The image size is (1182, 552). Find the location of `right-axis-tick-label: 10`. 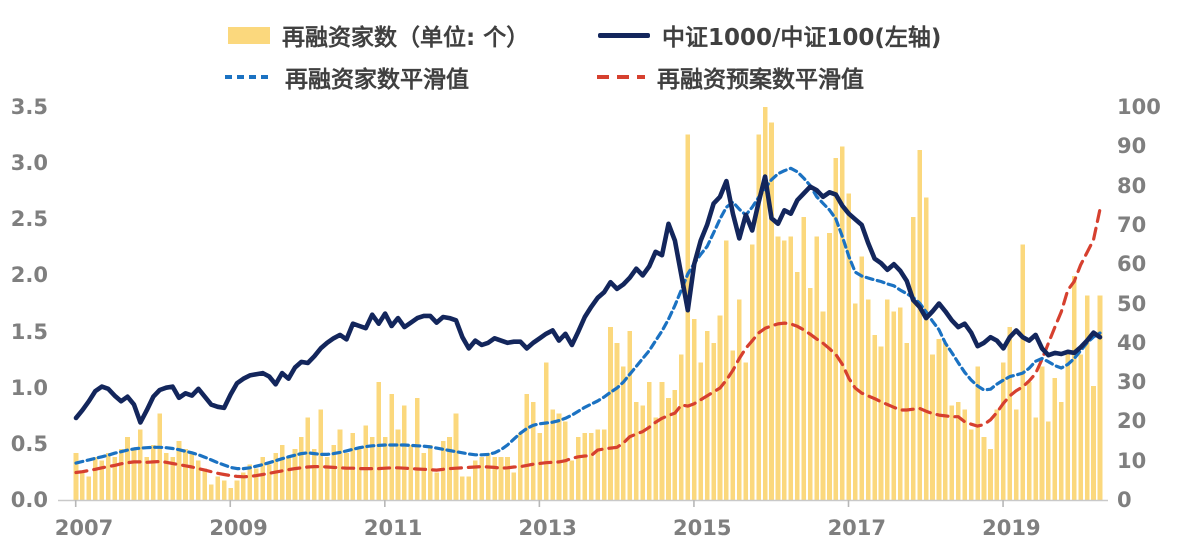

right-axis-tick-label: 10 is located at coordinates (1132, 460).